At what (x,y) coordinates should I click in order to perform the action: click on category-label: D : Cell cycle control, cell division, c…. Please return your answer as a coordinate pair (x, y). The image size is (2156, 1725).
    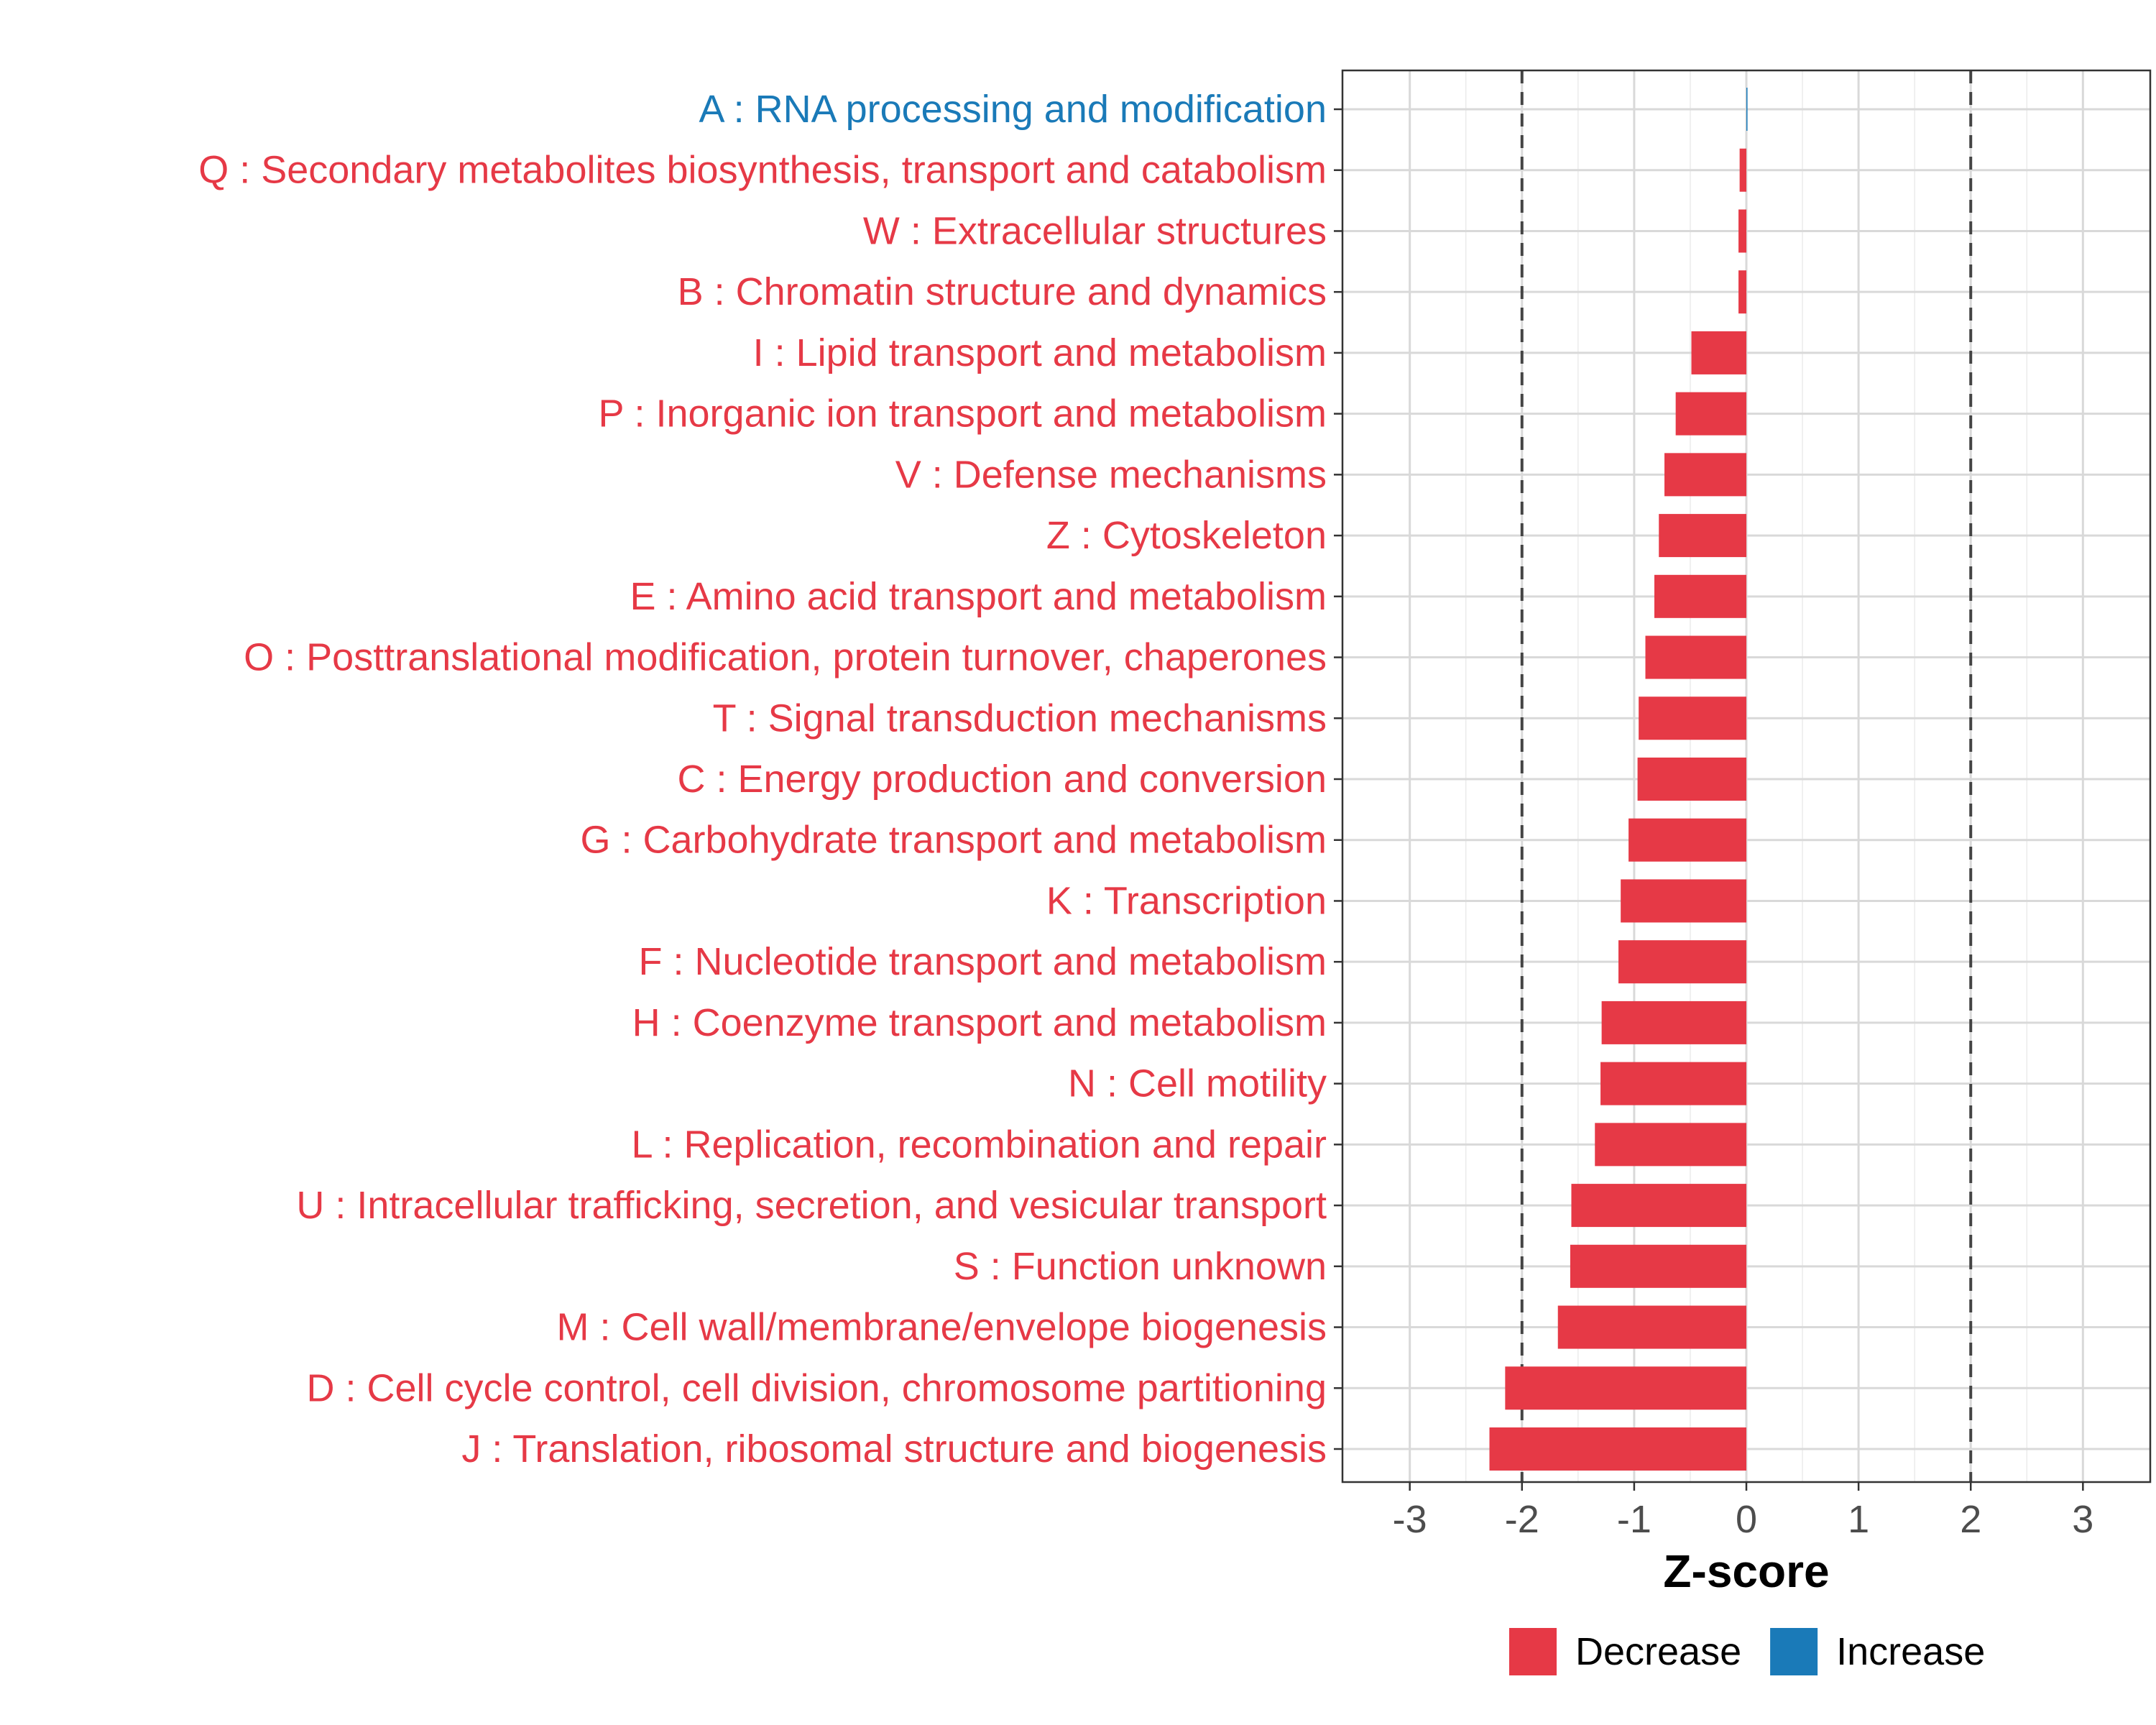
    Looking at the image, I should click on (817, 1387).